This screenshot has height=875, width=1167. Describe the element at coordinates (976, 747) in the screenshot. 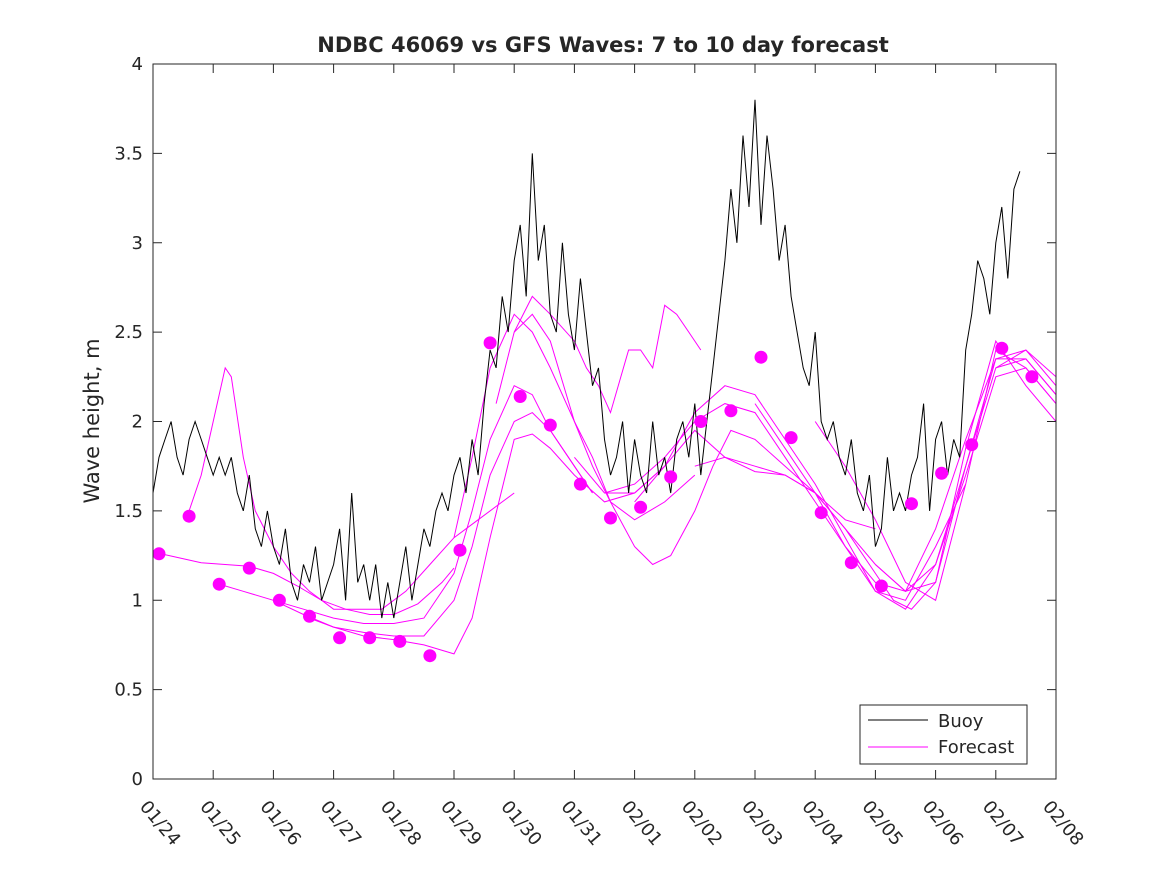

I see `legend-forecast-label: Forecast` at that location.